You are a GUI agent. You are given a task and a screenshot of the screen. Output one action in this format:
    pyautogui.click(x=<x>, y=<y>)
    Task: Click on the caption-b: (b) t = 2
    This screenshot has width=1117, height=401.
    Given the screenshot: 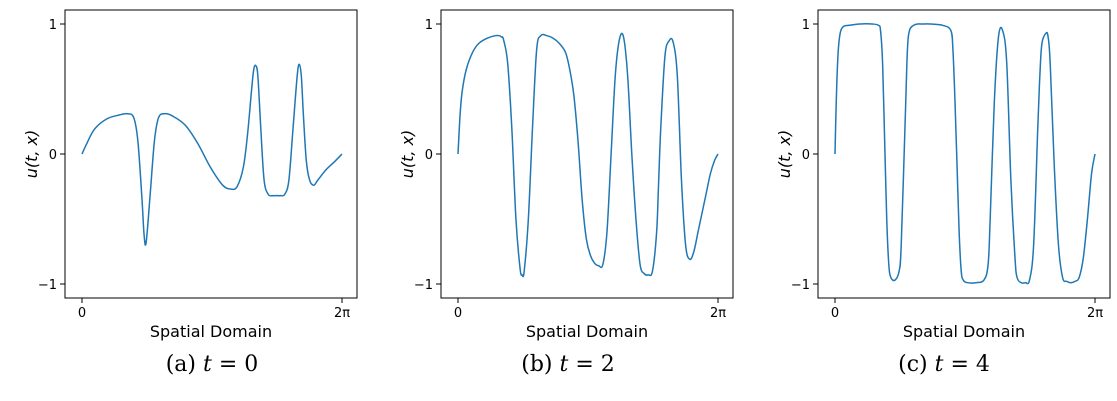 What is the action you would take?
    pyautogui.click(x=568, y=364)
    